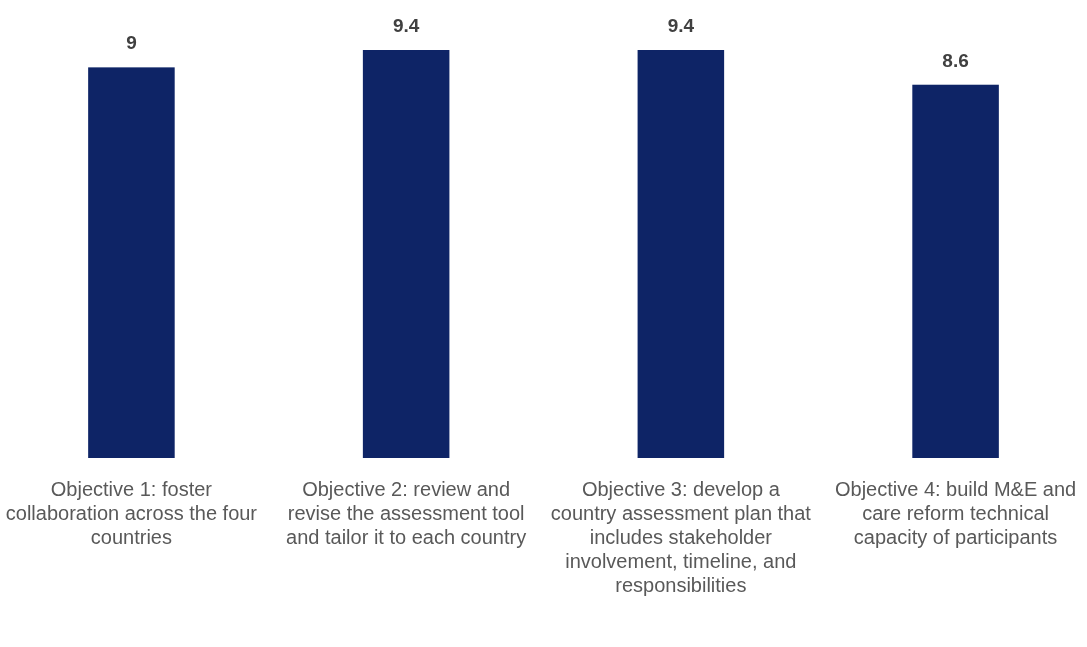  What do you see at coordinates (681, 537) in the screenshot?
I see `x-tick-label: Objective 3: develop a country assessment plan that includes stakeholder involvement, timeline, and responsibilities` at bounding box center [681, 537].